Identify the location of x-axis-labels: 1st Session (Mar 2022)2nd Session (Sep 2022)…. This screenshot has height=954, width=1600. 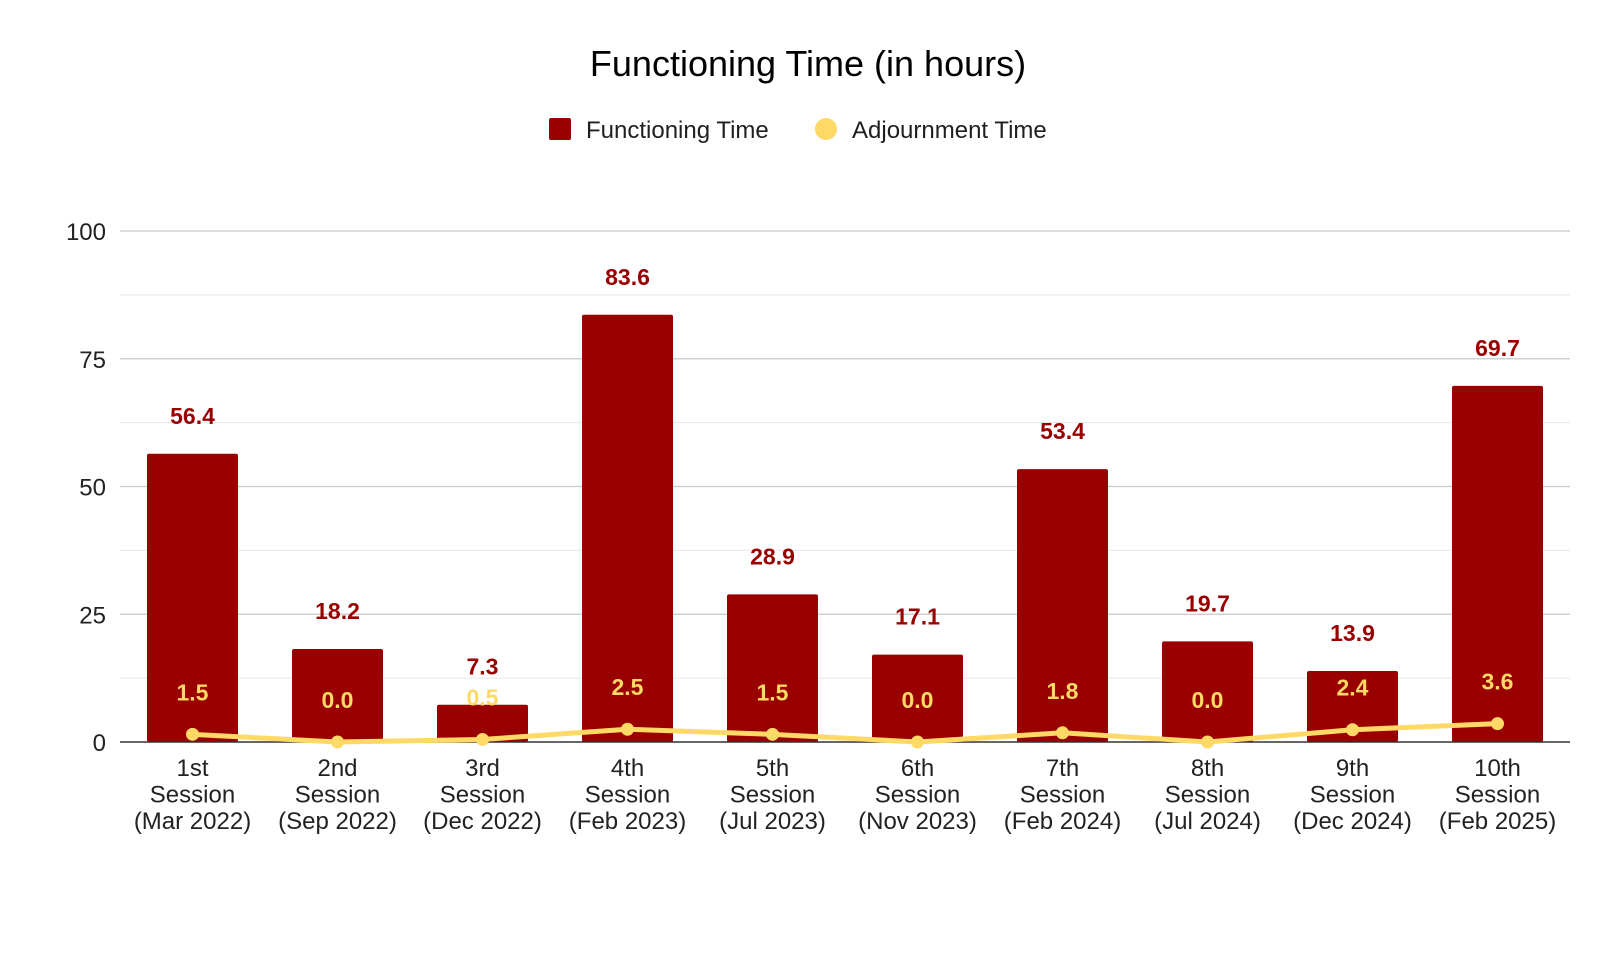
(845, 795).